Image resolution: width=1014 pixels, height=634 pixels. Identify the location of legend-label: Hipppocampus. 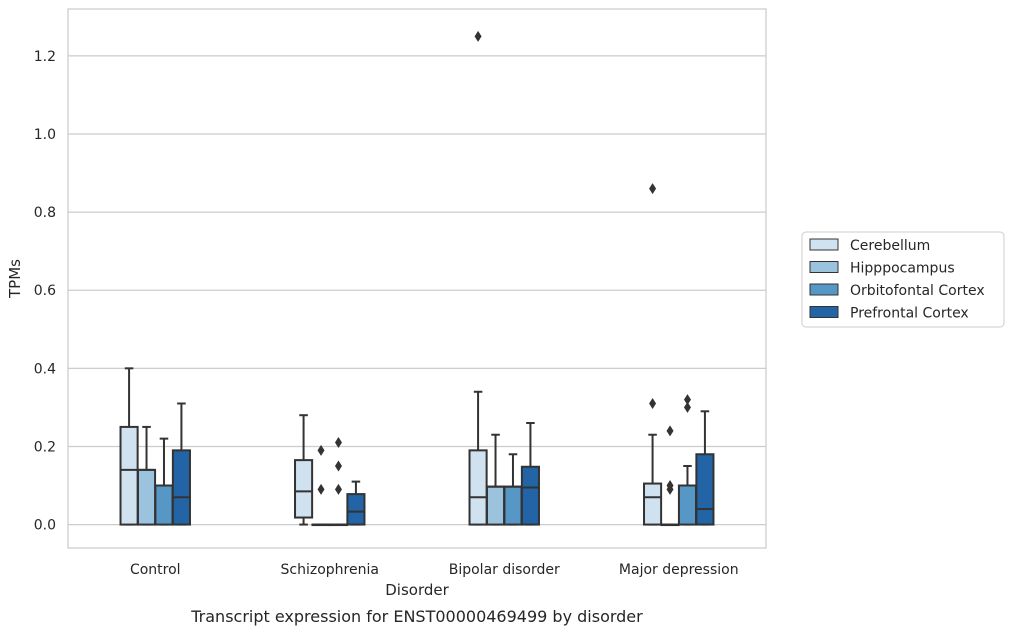
(902, 269).